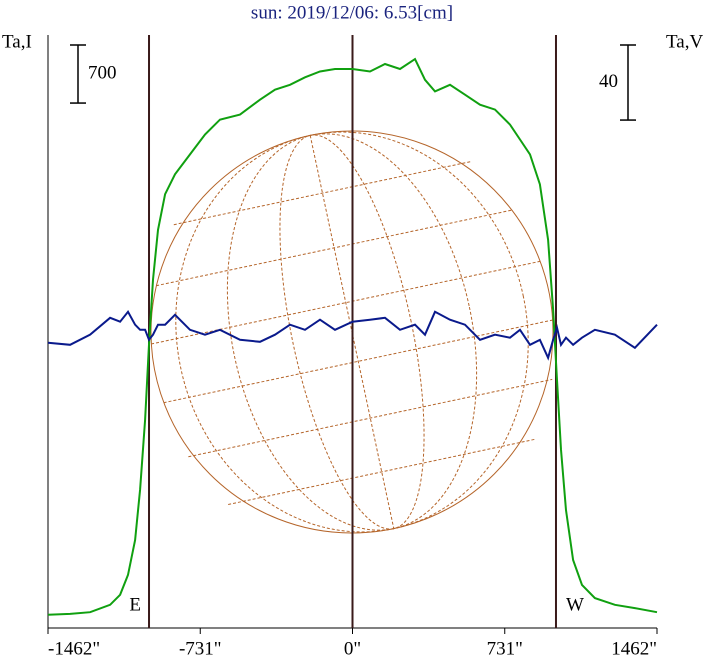  Describe the element at coordinates (684, 41) in the screenshot. I see `y2-axis-label: Ta,V` at that location.